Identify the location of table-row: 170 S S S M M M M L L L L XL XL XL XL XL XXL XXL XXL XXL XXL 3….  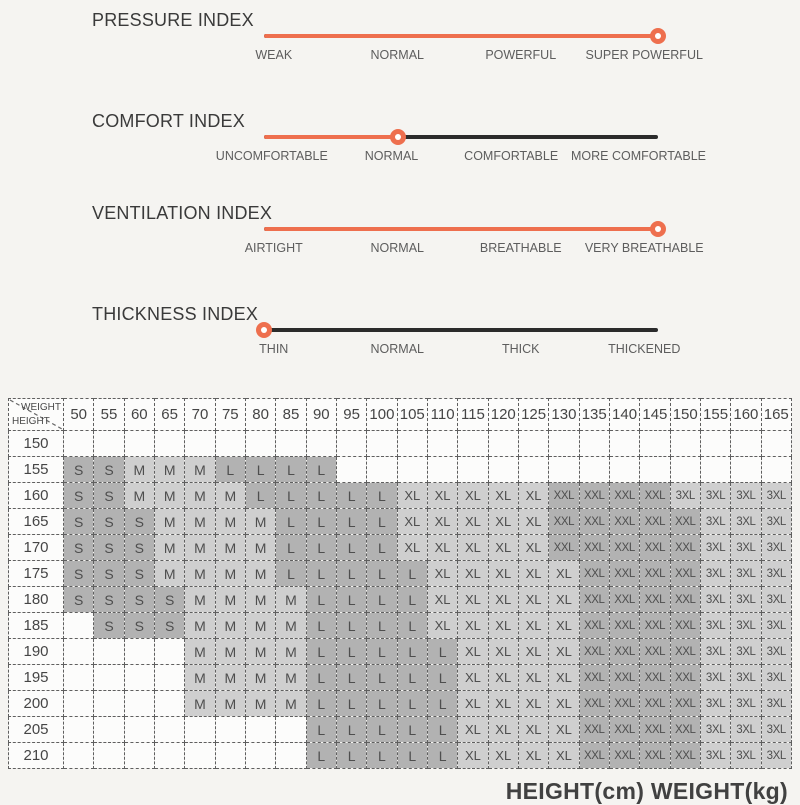
(400, 547).